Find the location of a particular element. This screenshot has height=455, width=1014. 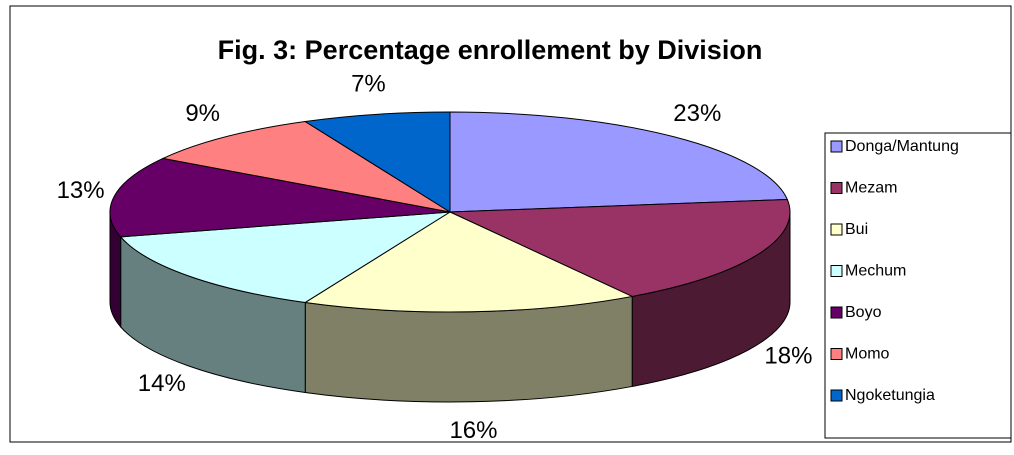

legend-label: Momo is located at coordinates (867, 354).